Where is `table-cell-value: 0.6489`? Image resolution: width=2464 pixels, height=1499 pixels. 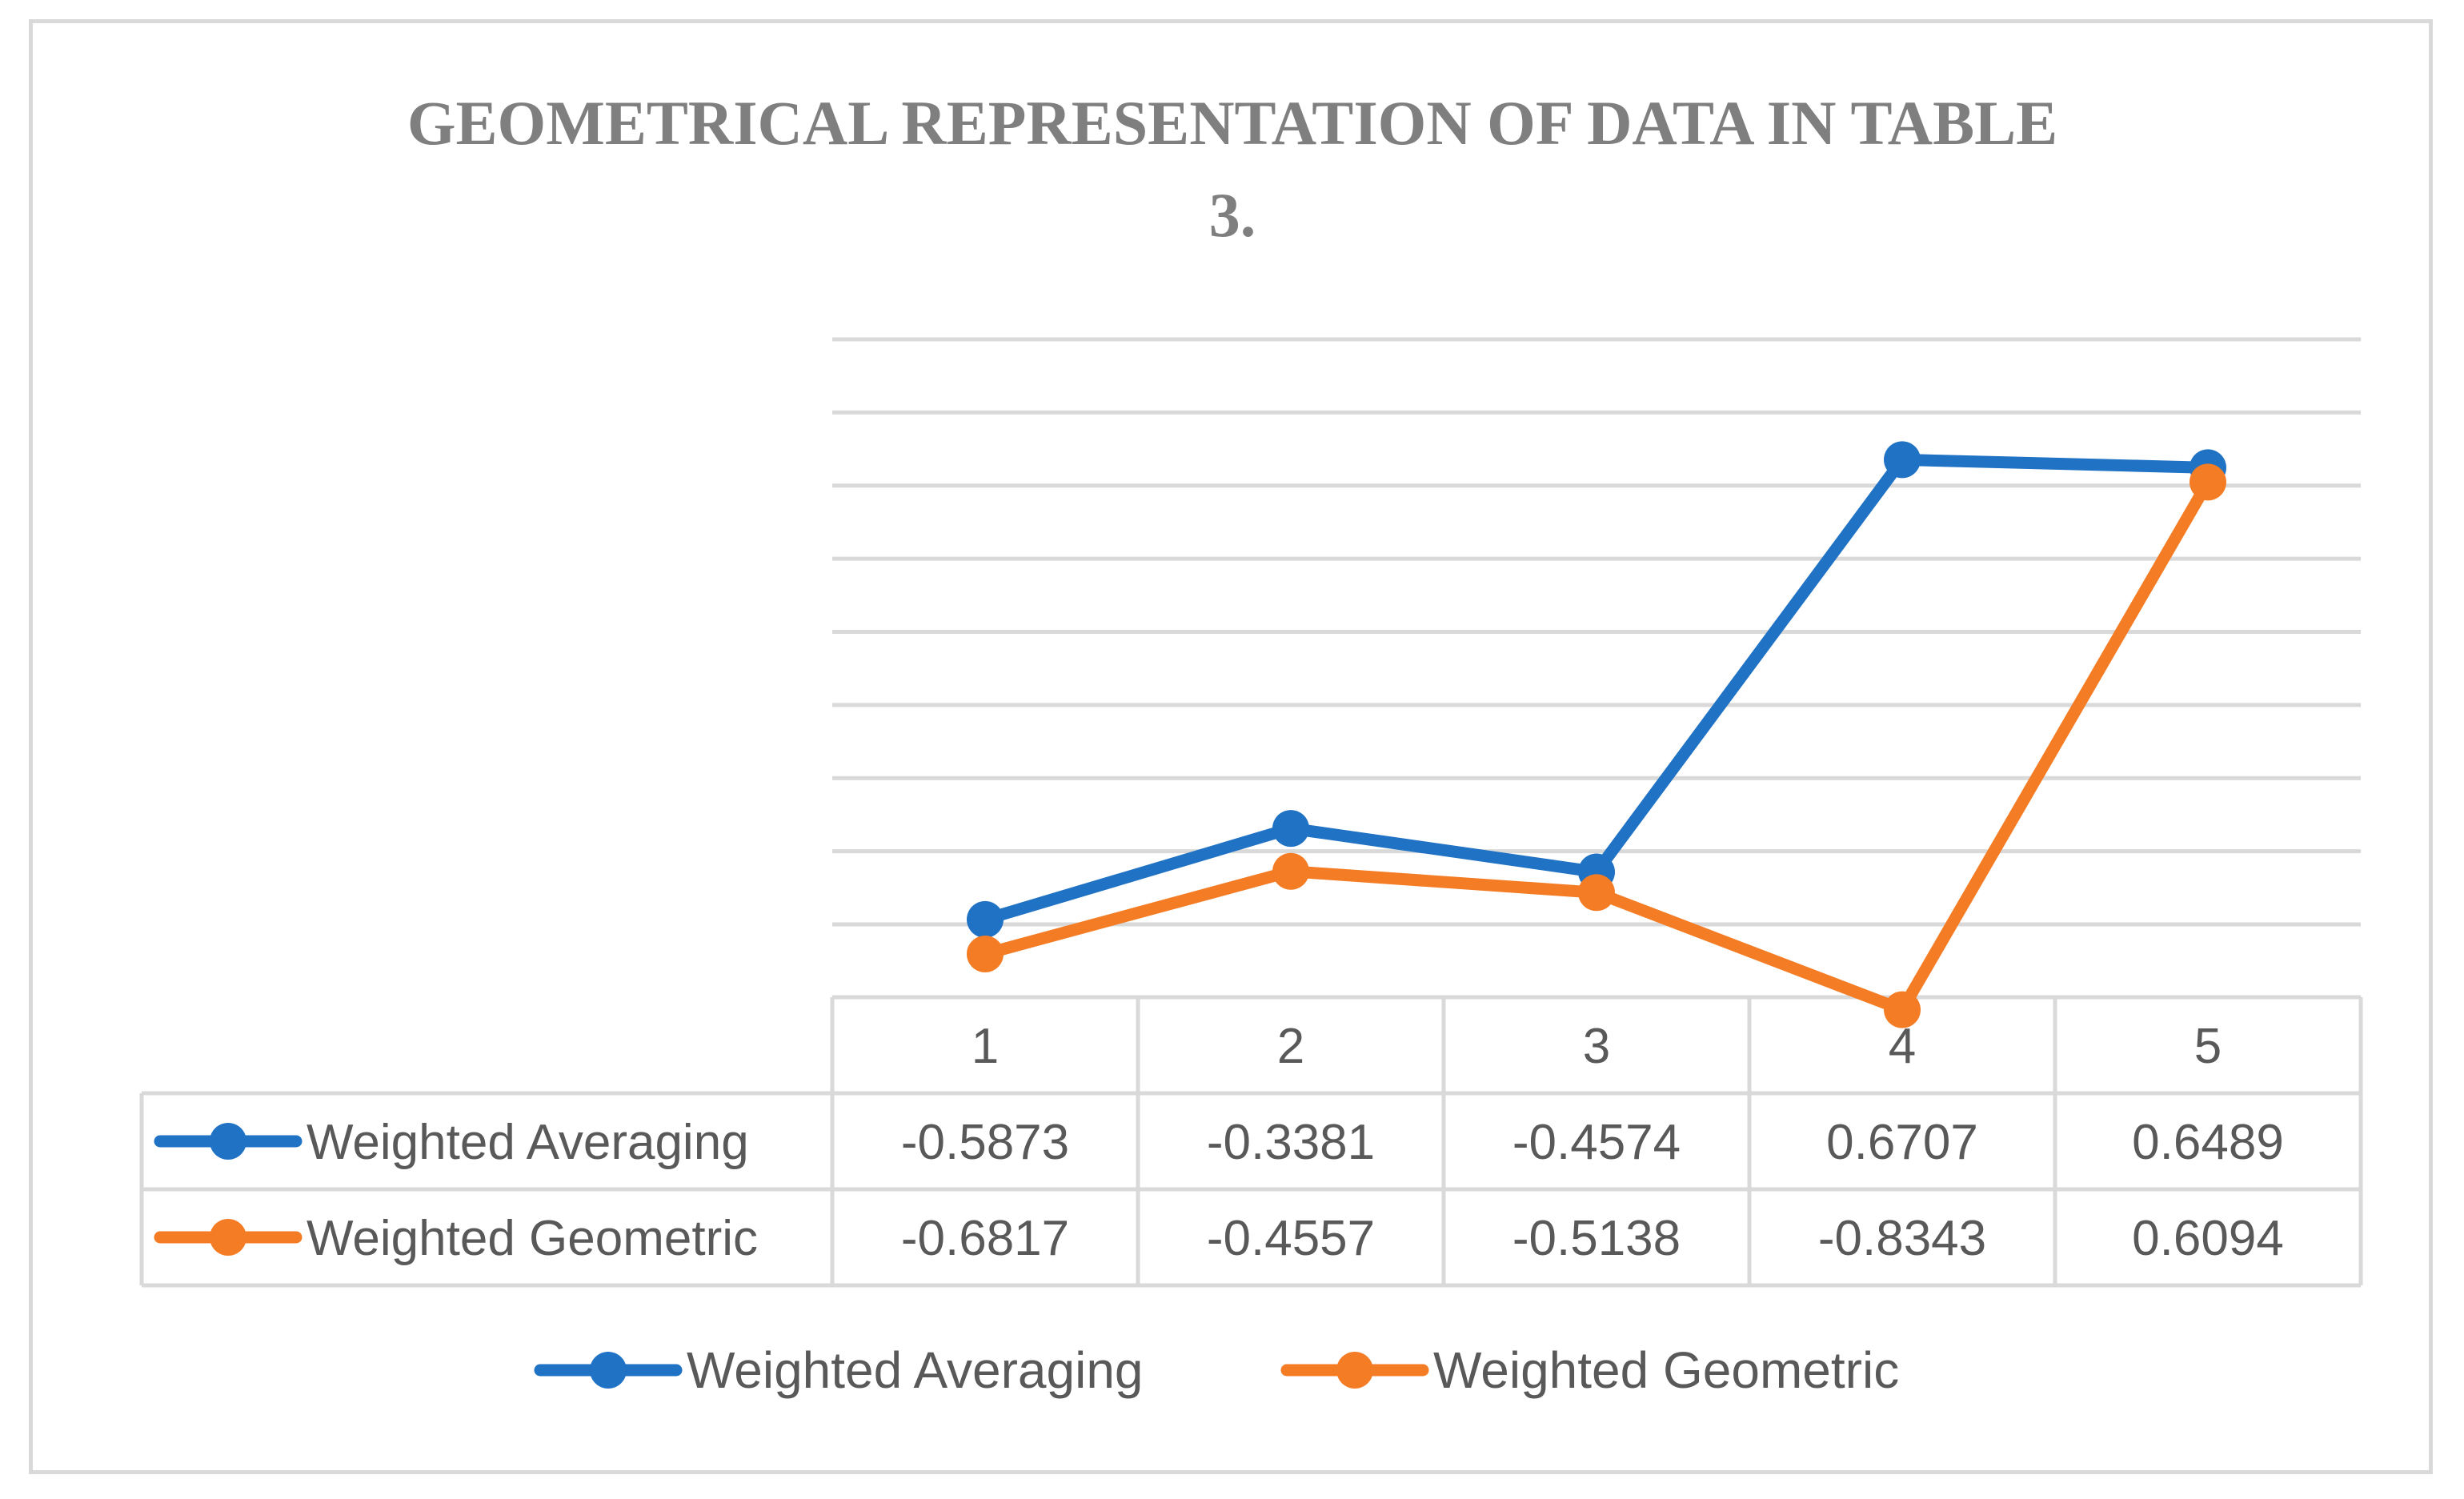
table-cell-value: 0.6489 is located at coordinates (2208, 1142).